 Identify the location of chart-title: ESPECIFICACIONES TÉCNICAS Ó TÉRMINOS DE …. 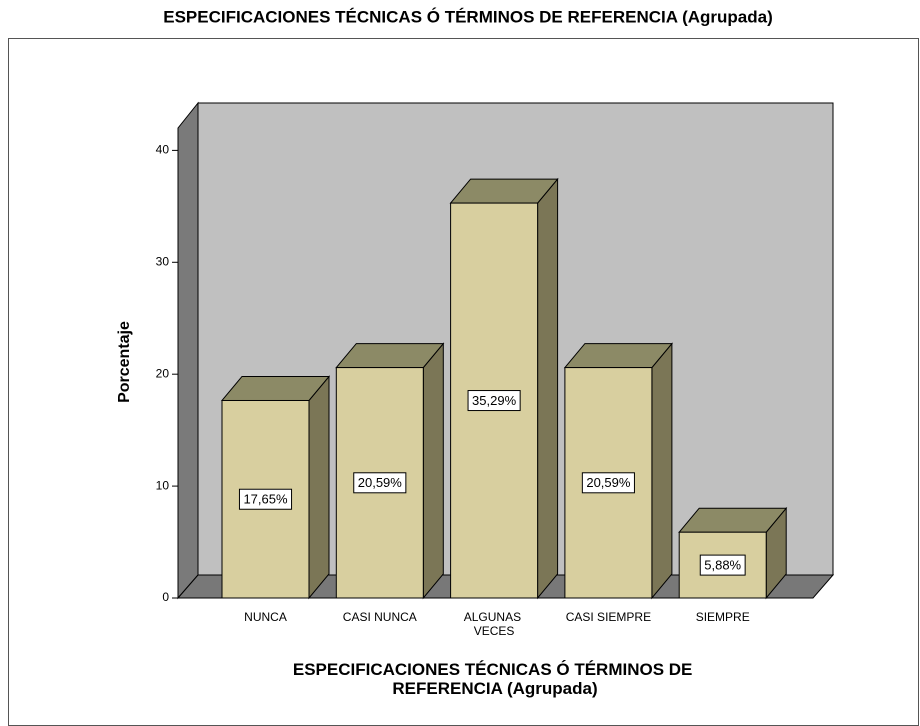
(468, 16).